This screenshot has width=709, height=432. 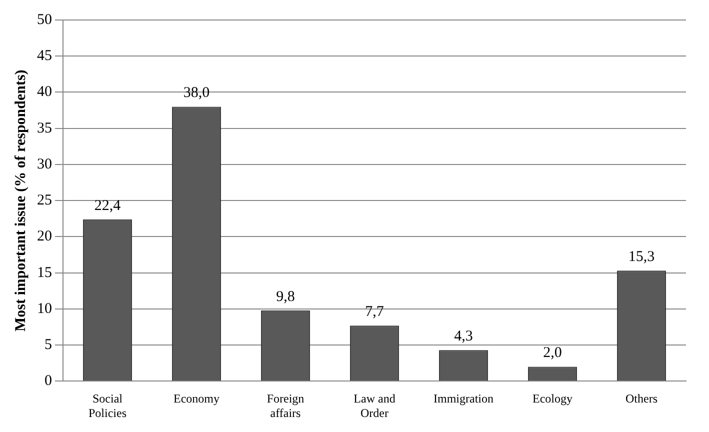 I want to click on x-tick-label: Others, so click(x=642, y=399).